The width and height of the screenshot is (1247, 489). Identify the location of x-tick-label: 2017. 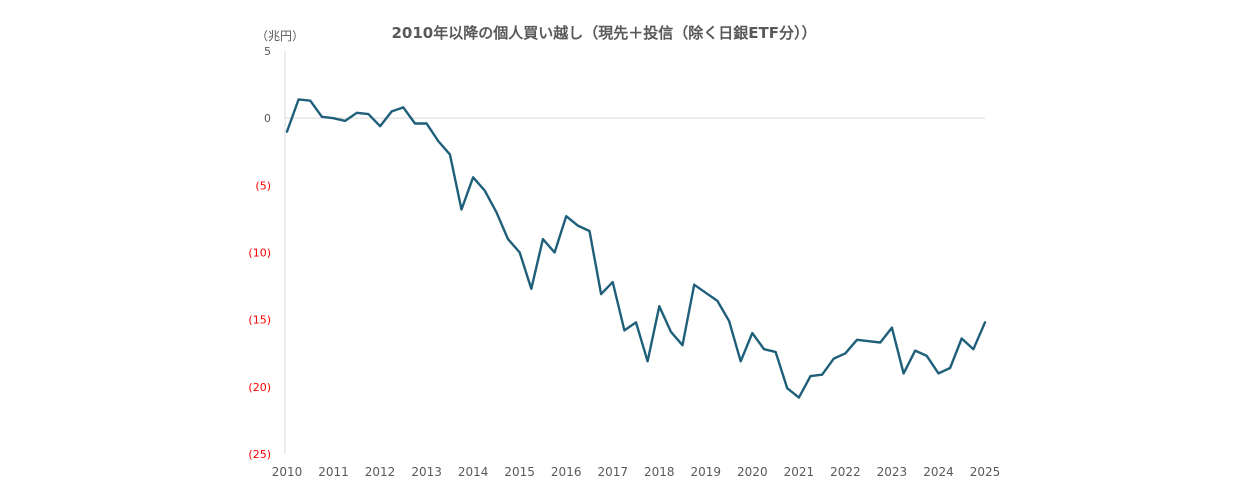
(612, 472).